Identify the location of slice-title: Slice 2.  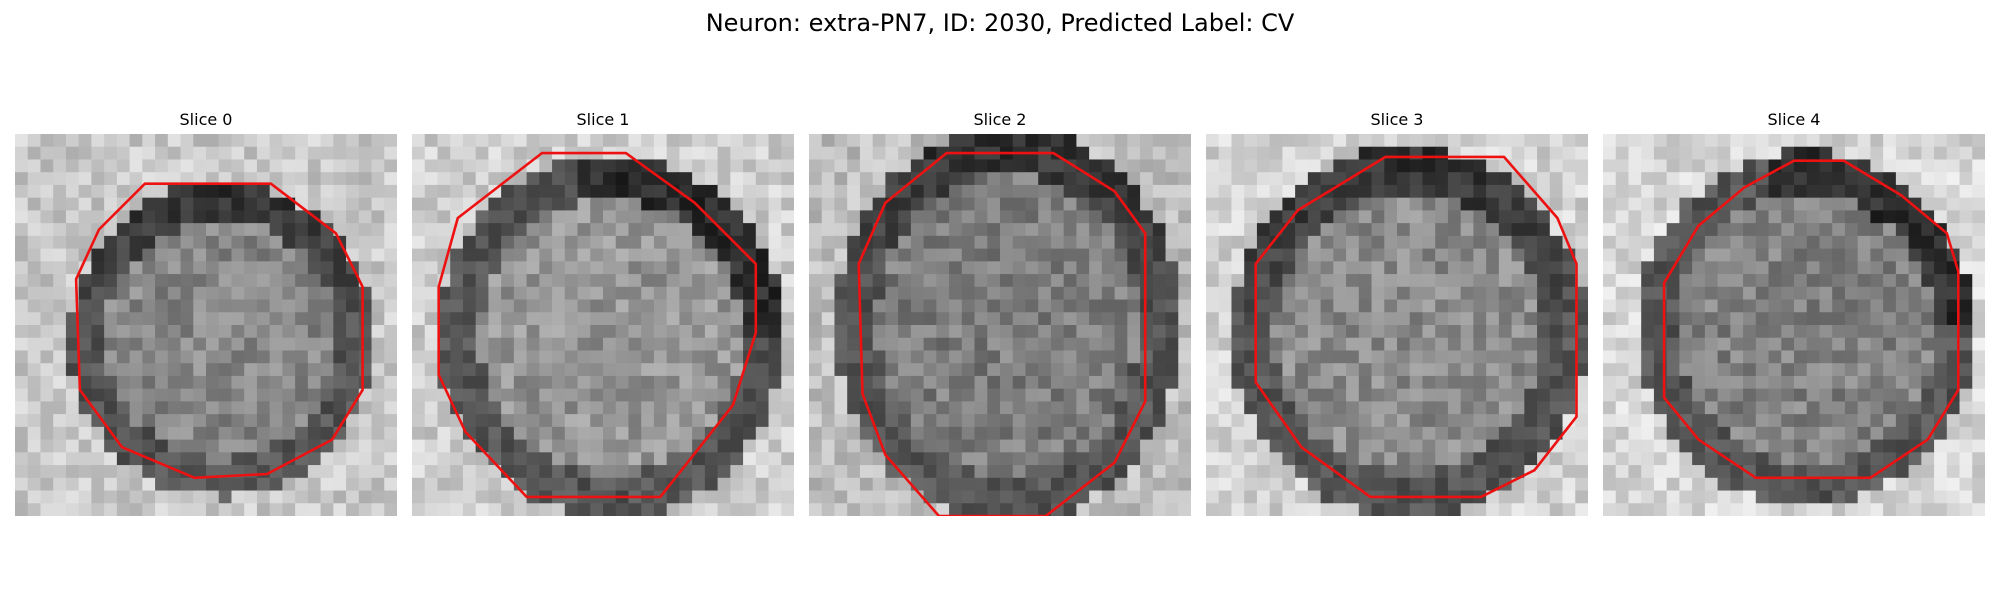
(1000, 119).